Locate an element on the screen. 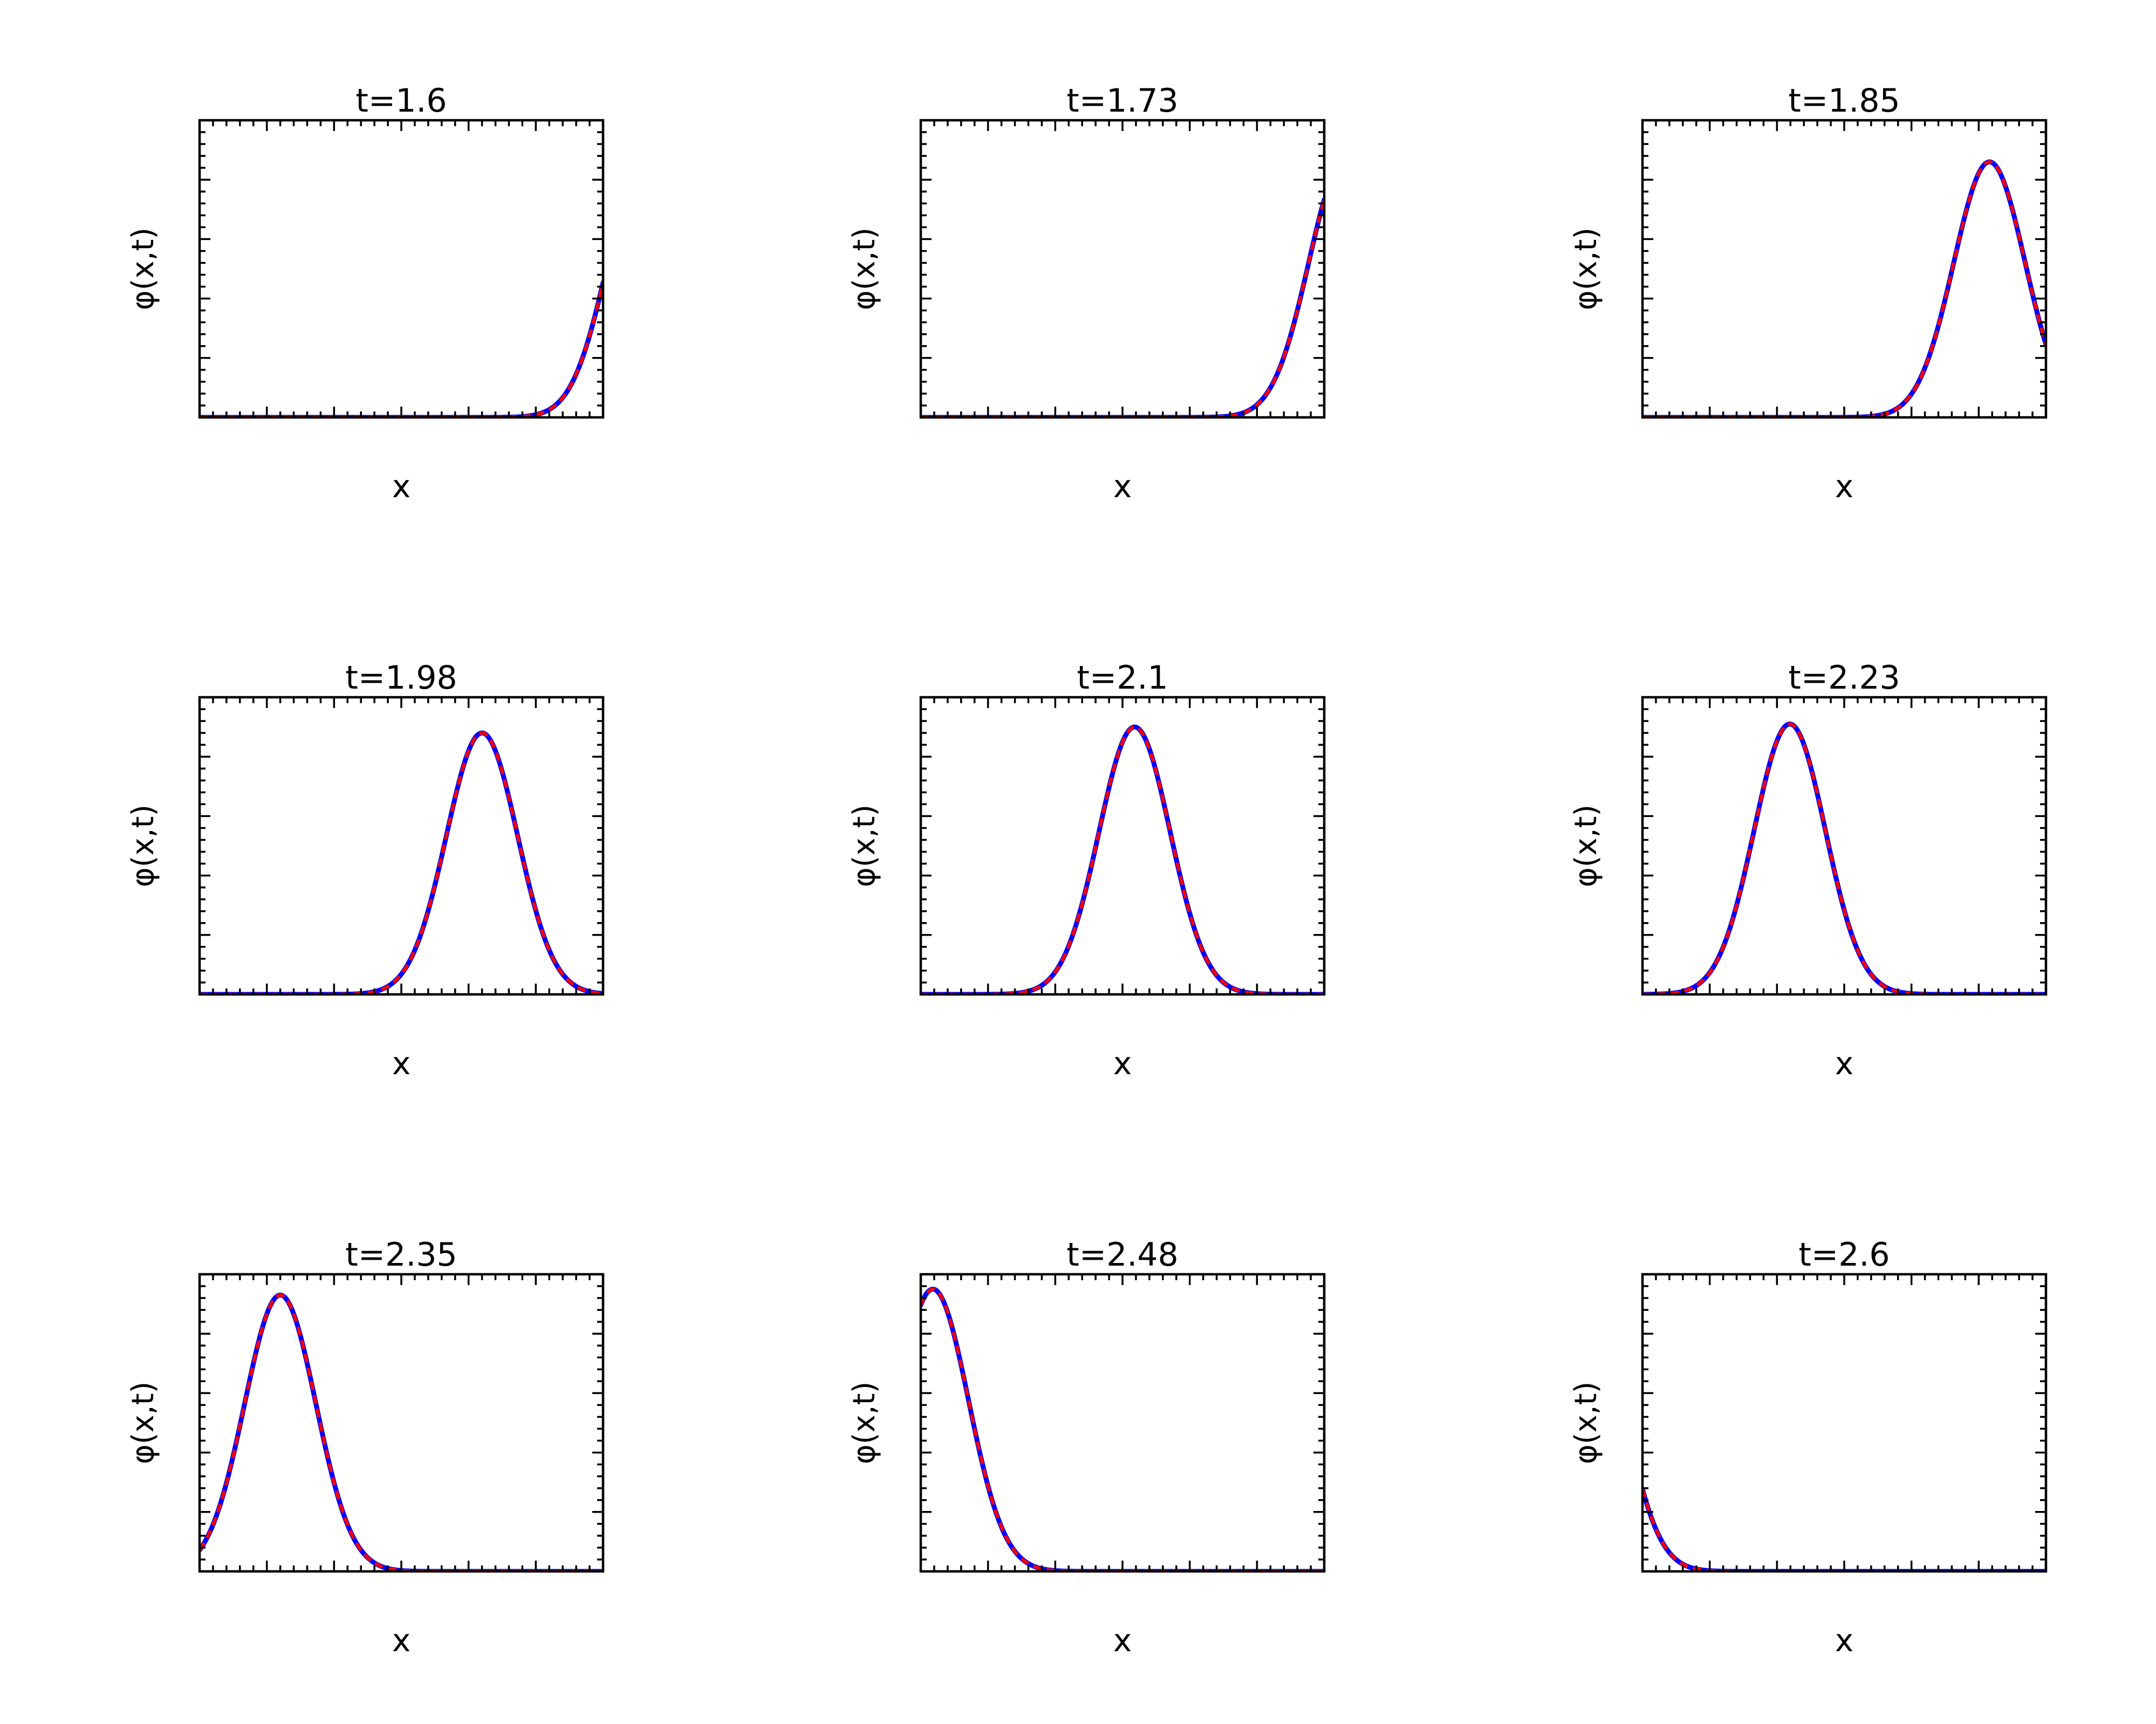  panel-title: t=2.35 is located at coordinates (401, 1255).